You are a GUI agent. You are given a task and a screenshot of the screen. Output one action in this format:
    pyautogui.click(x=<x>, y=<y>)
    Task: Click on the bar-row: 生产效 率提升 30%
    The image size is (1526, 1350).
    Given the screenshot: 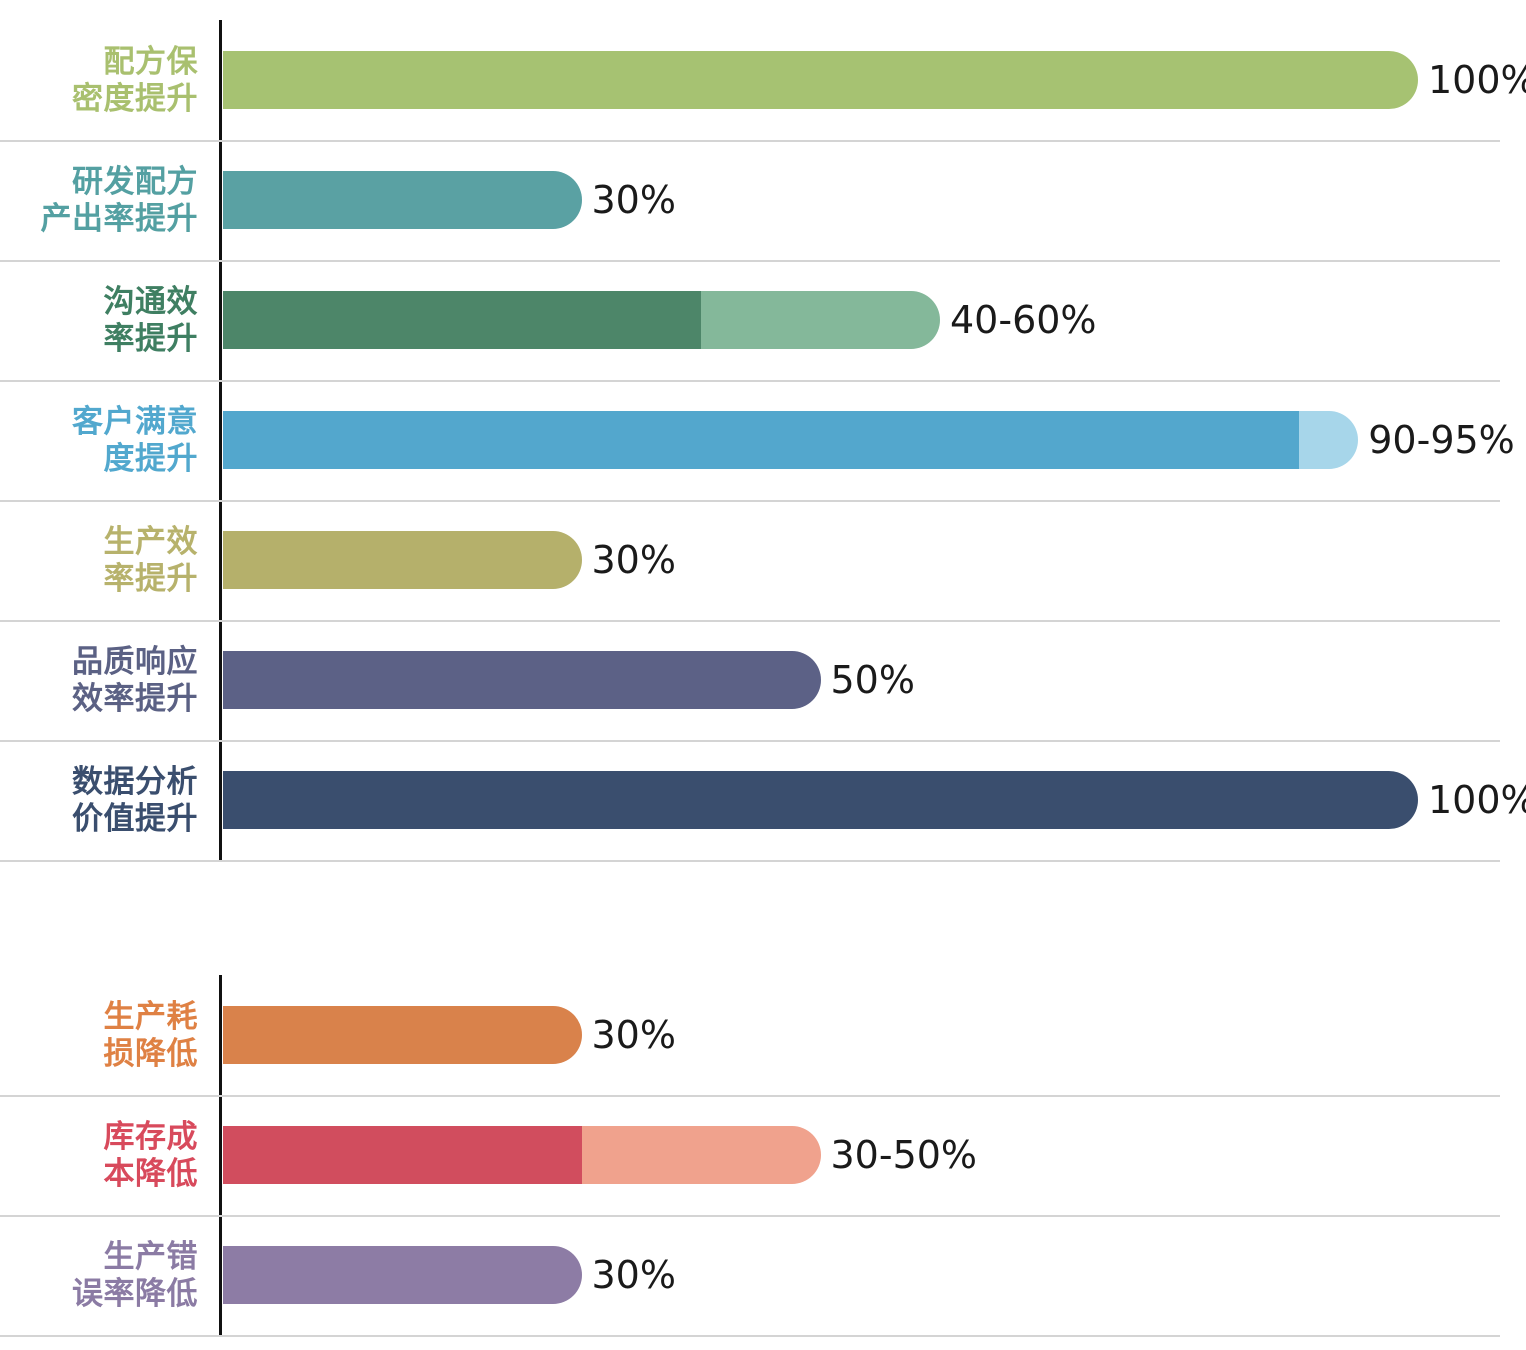 What is the action you would take?
    pyautogui.click(x=763, y=560)
    